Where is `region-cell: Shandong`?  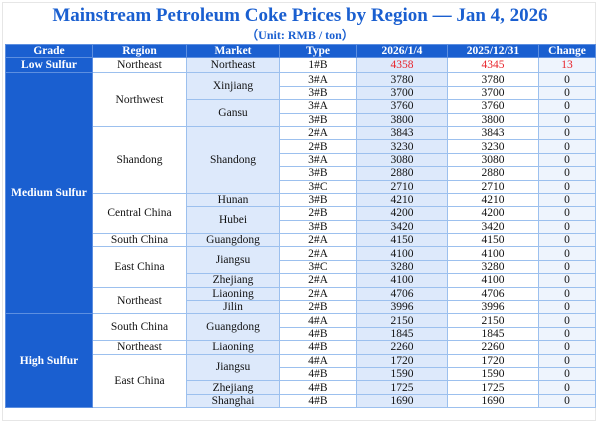
region-cell: Shandong is located at coordinates (139, 159).